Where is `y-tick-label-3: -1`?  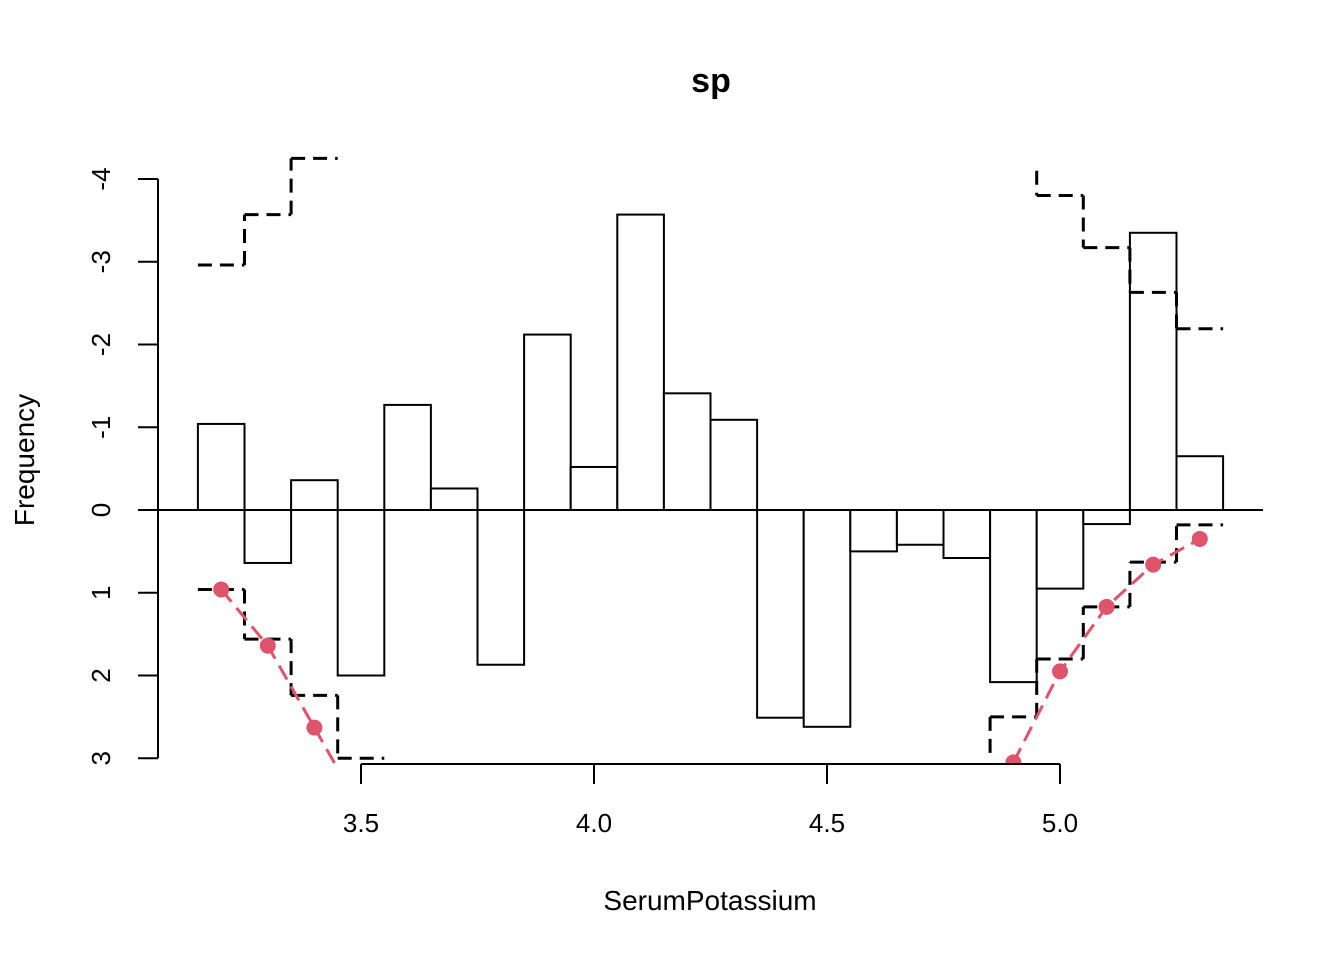 y-tick-label-3: -1 is located at coordinates (101, 427).